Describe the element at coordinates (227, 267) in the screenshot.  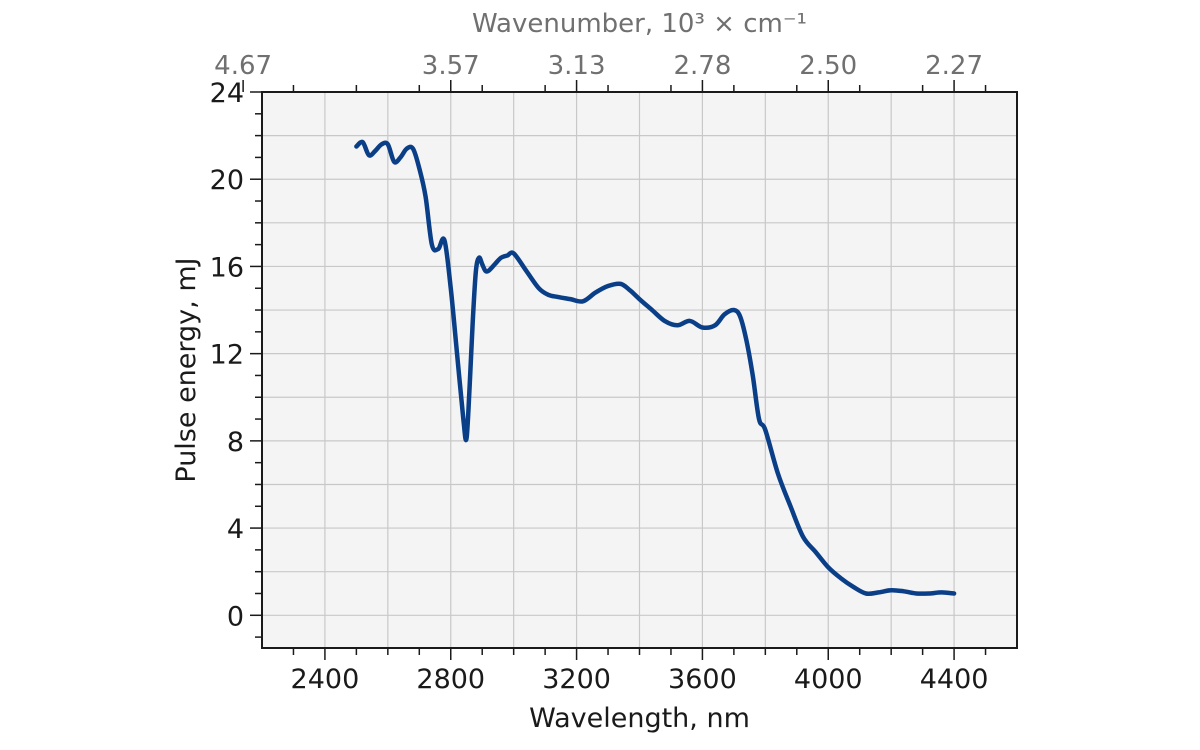
I see `y-tick-label: 16` at that location.